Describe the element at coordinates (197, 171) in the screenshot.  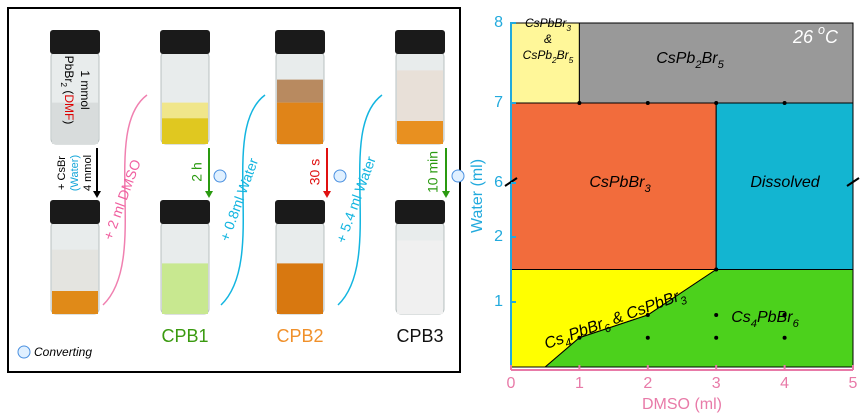
I see `label: 2 h` at that location.